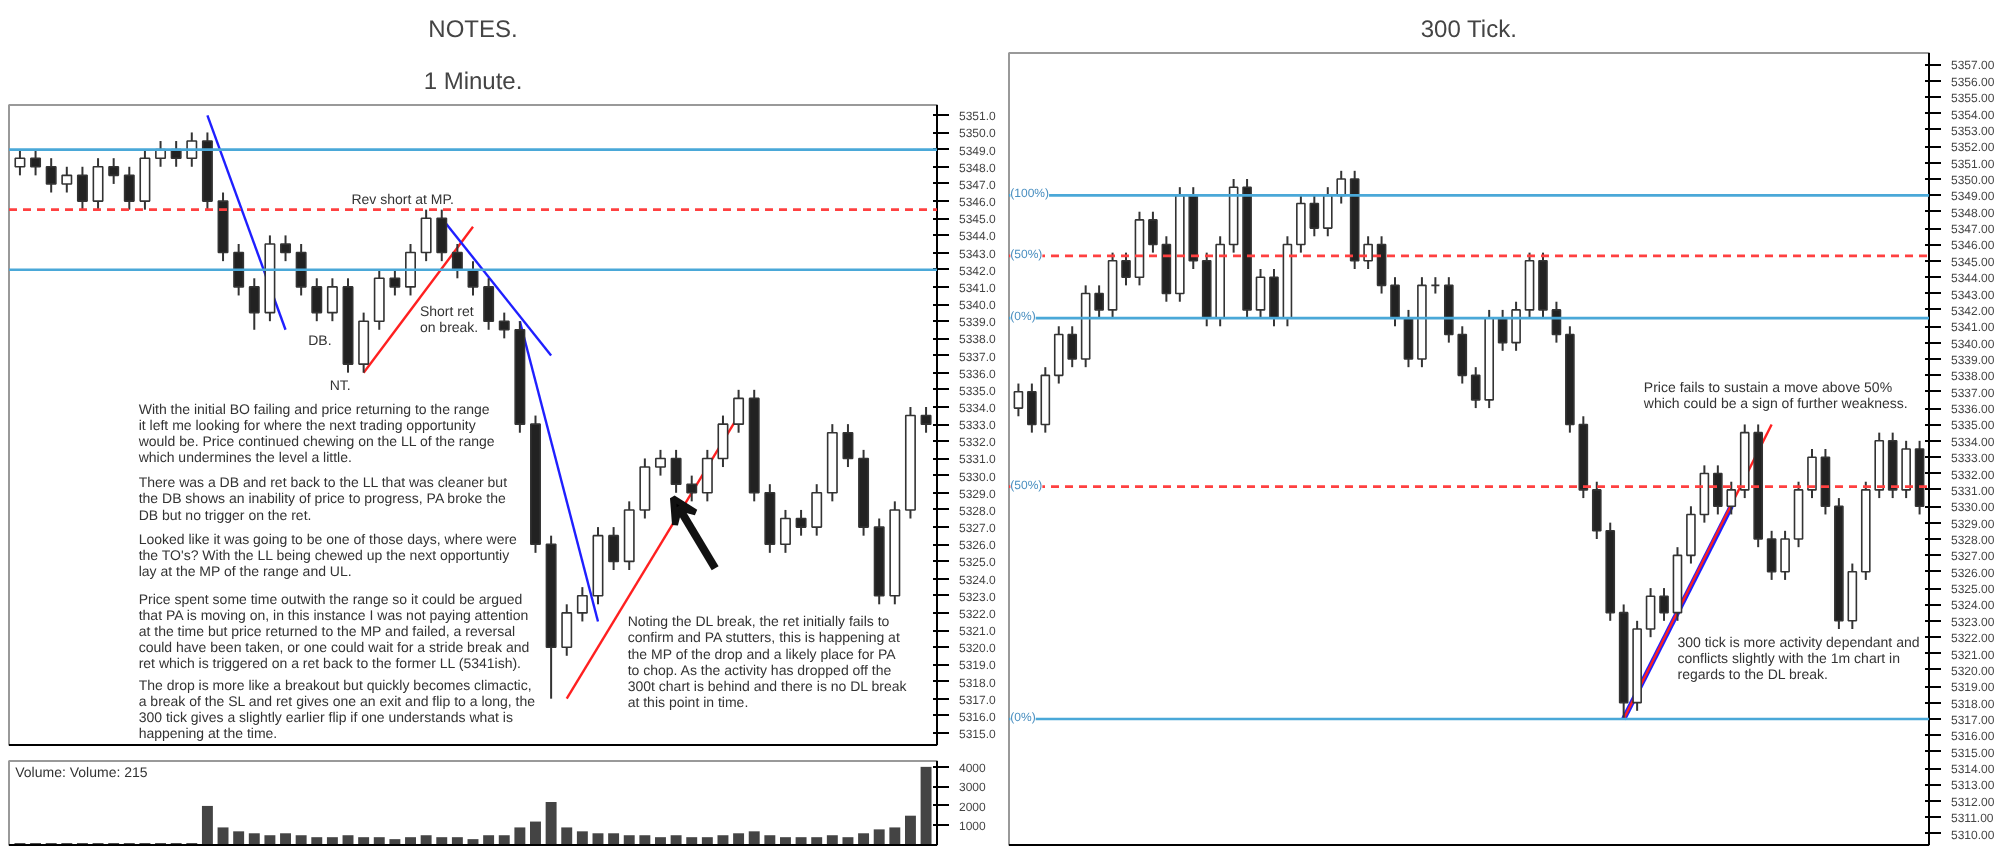  What do you see at coordinates (1468, 29) in the screenshot?
I see `chart-title: 300 Tick.` at bounding box center [1468, 29].